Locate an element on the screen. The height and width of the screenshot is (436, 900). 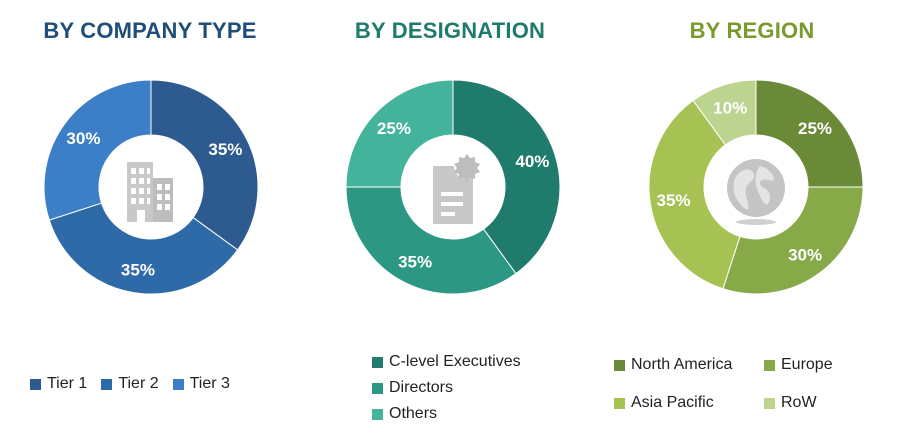
slice-label-directors: 35% is located at coordinates (415, 261).